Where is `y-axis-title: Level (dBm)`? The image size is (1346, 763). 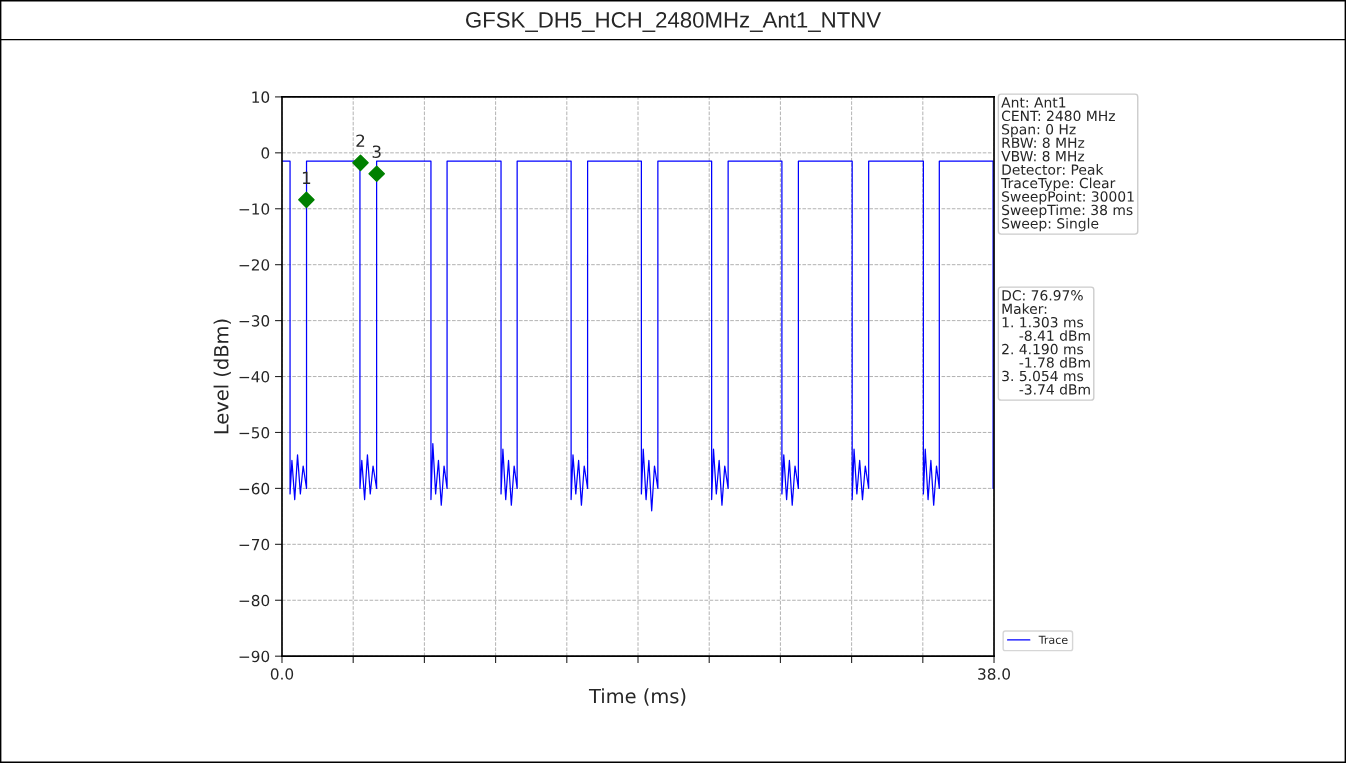 y-axis-title: Level (dBm) is located at coordinates (222, 376).